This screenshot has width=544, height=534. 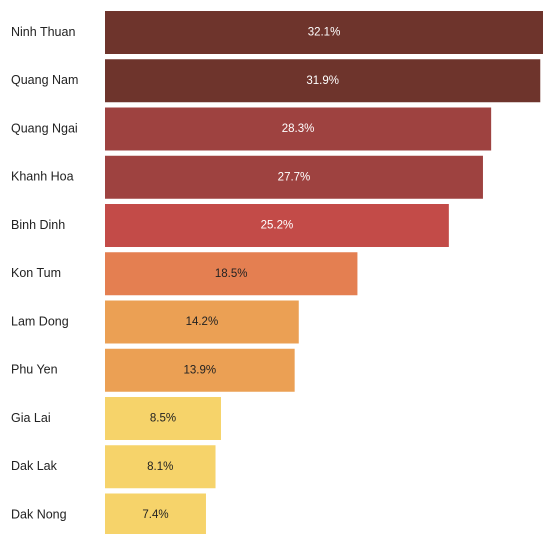 I want to click on category-label: Gia Lai, so click(x=31, y=418).